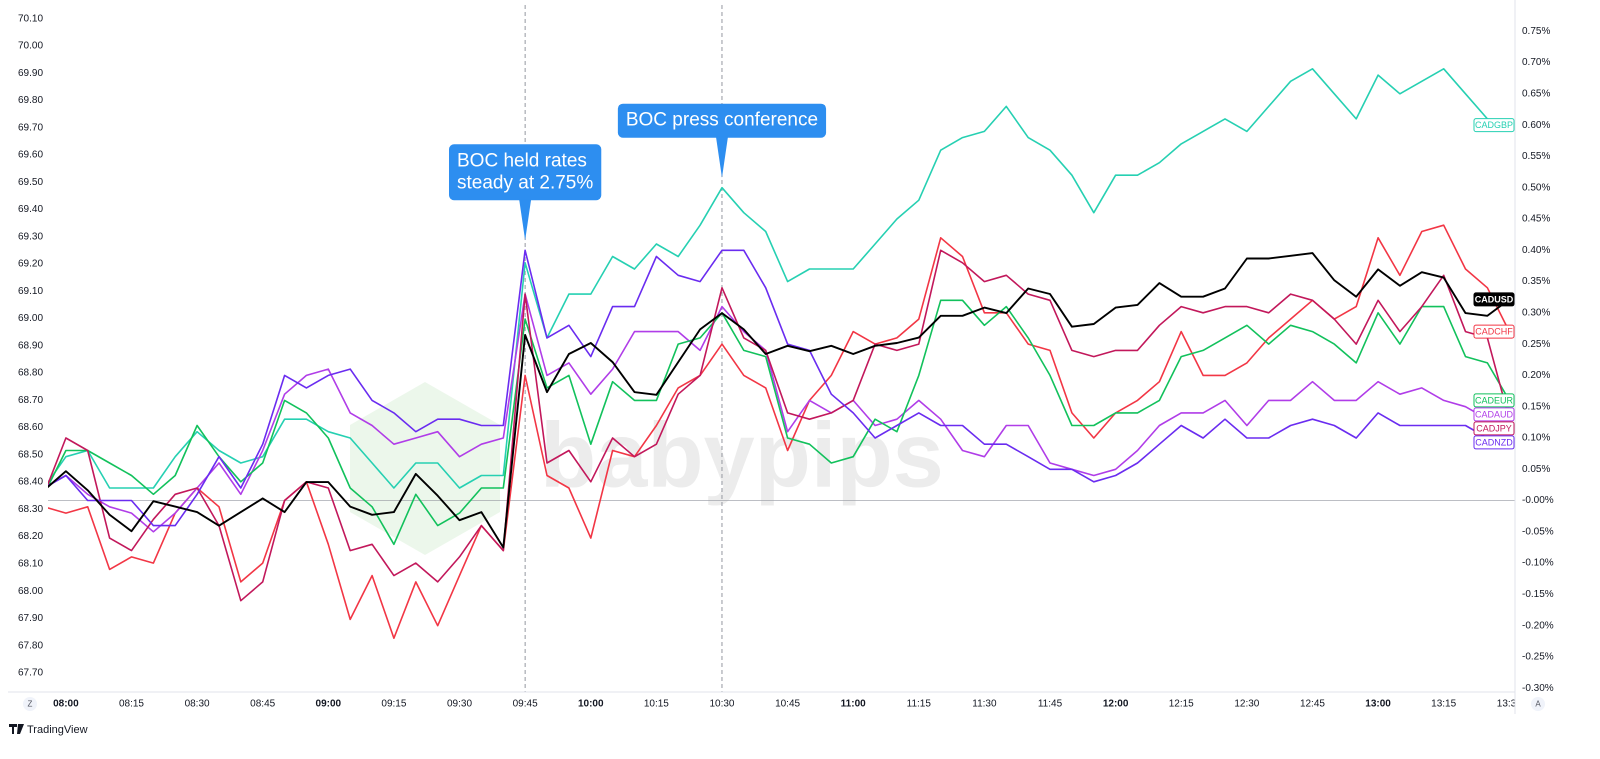 The image size is (1600, 759). I want to click on y-tick-label: 67.80, so click(30, 645).